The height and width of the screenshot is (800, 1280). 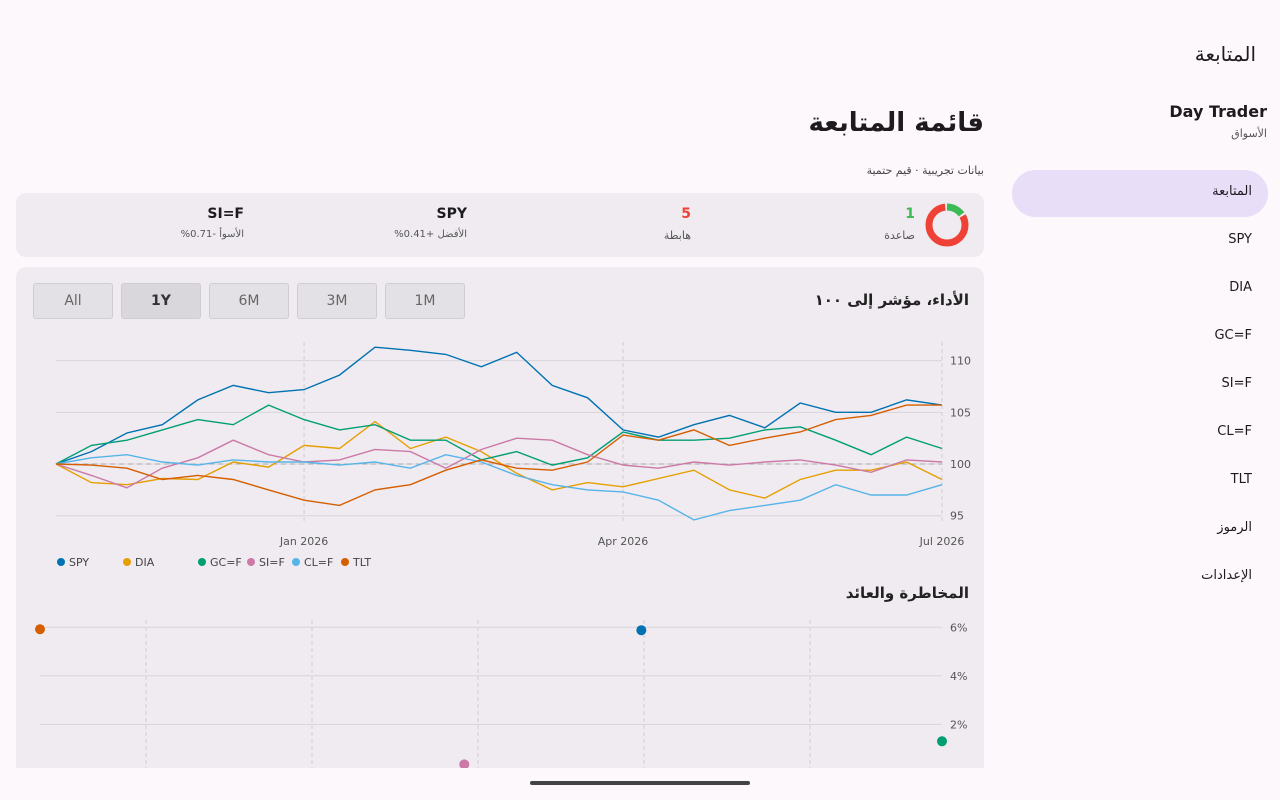 I want to click on worst-symbol: SI=F, so click(x=225, y=214).